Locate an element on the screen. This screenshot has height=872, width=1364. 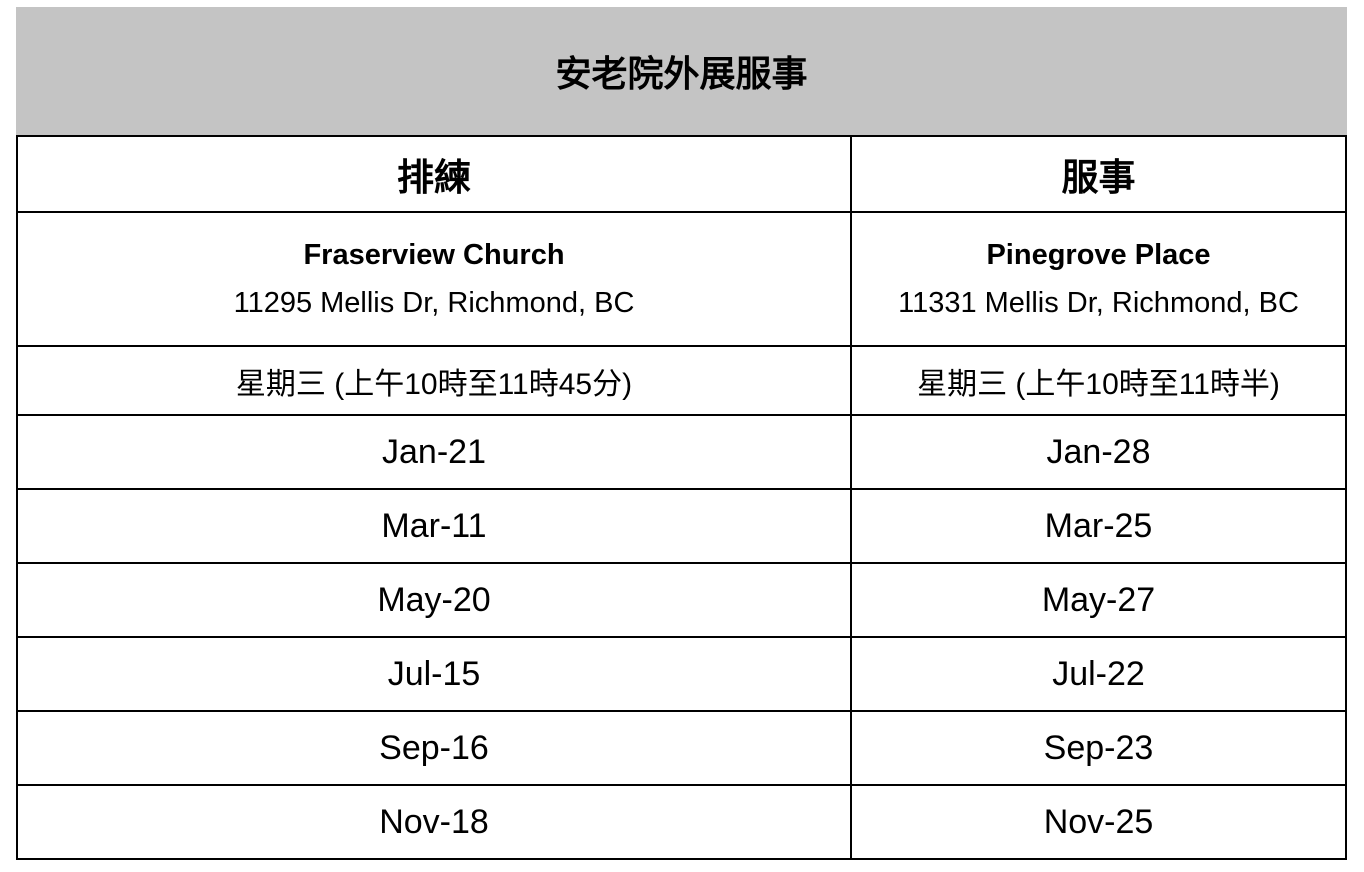
date-row: May-20 May-27 is located at coordinates (681, 600).